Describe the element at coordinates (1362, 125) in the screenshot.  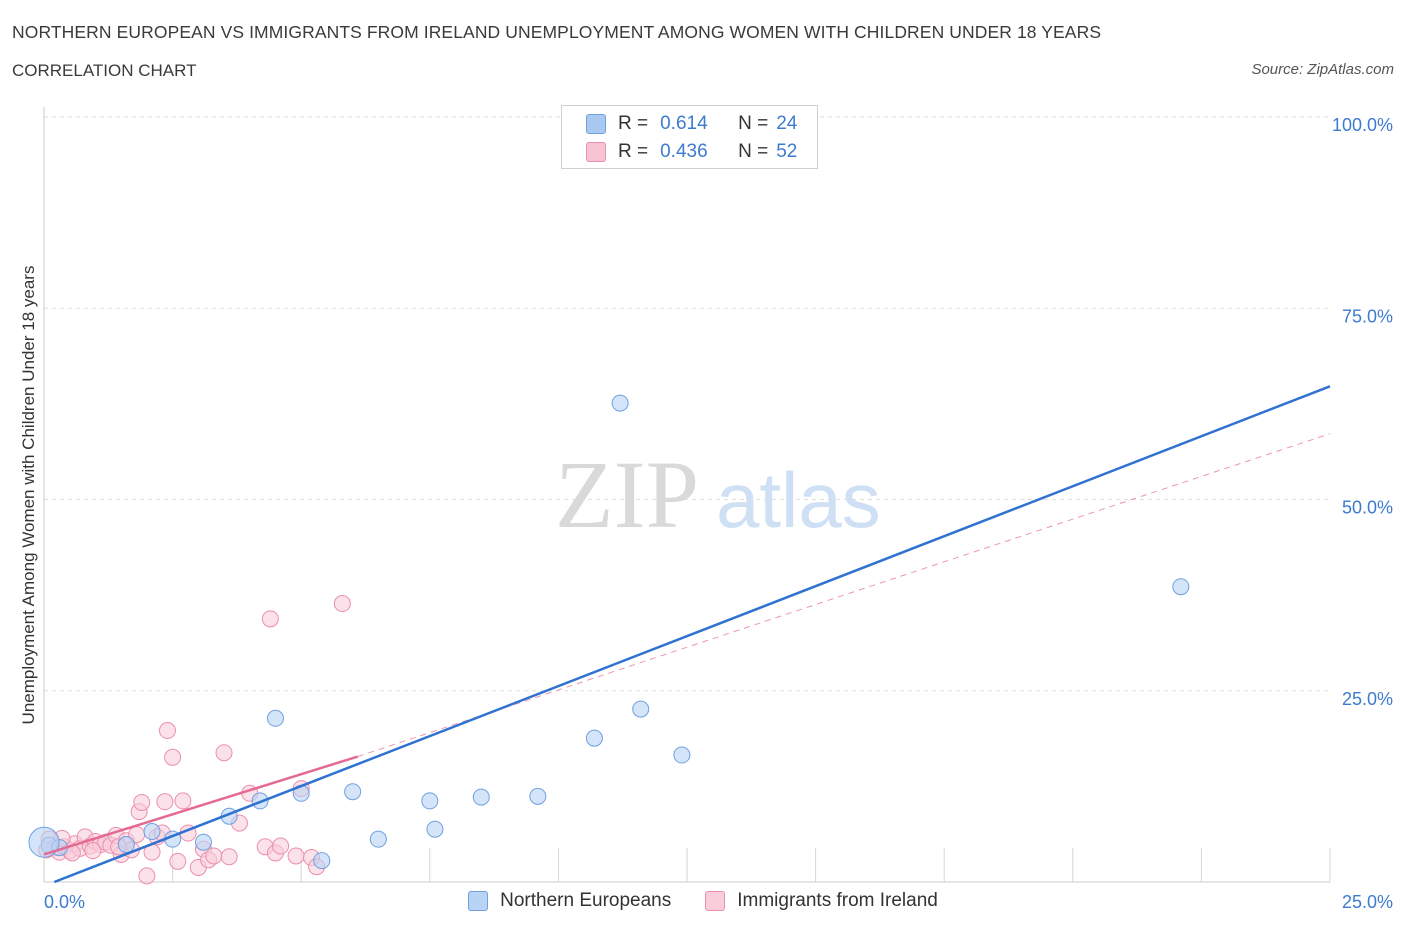
I see `y-tick-label: 100.0%` at that location.